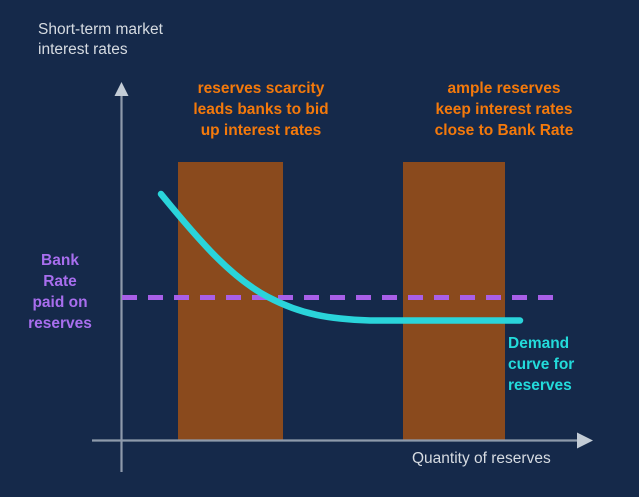  Describe the element at coordinates (230, 301) in the screenshot. I see `shaded-region-scarcity` at that location.